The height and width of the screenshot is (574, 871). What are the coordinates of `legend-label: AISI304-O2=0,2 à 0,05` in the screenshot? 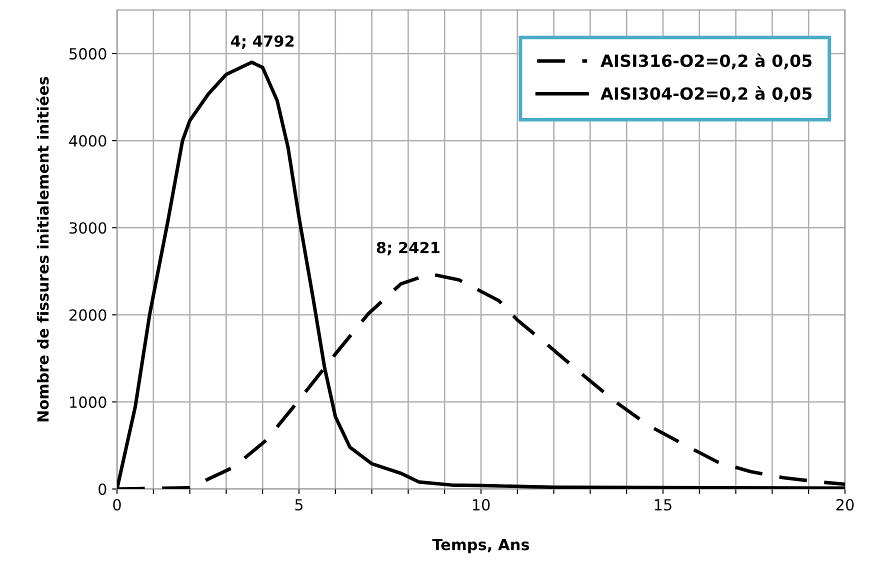 It's located at (706, 94).